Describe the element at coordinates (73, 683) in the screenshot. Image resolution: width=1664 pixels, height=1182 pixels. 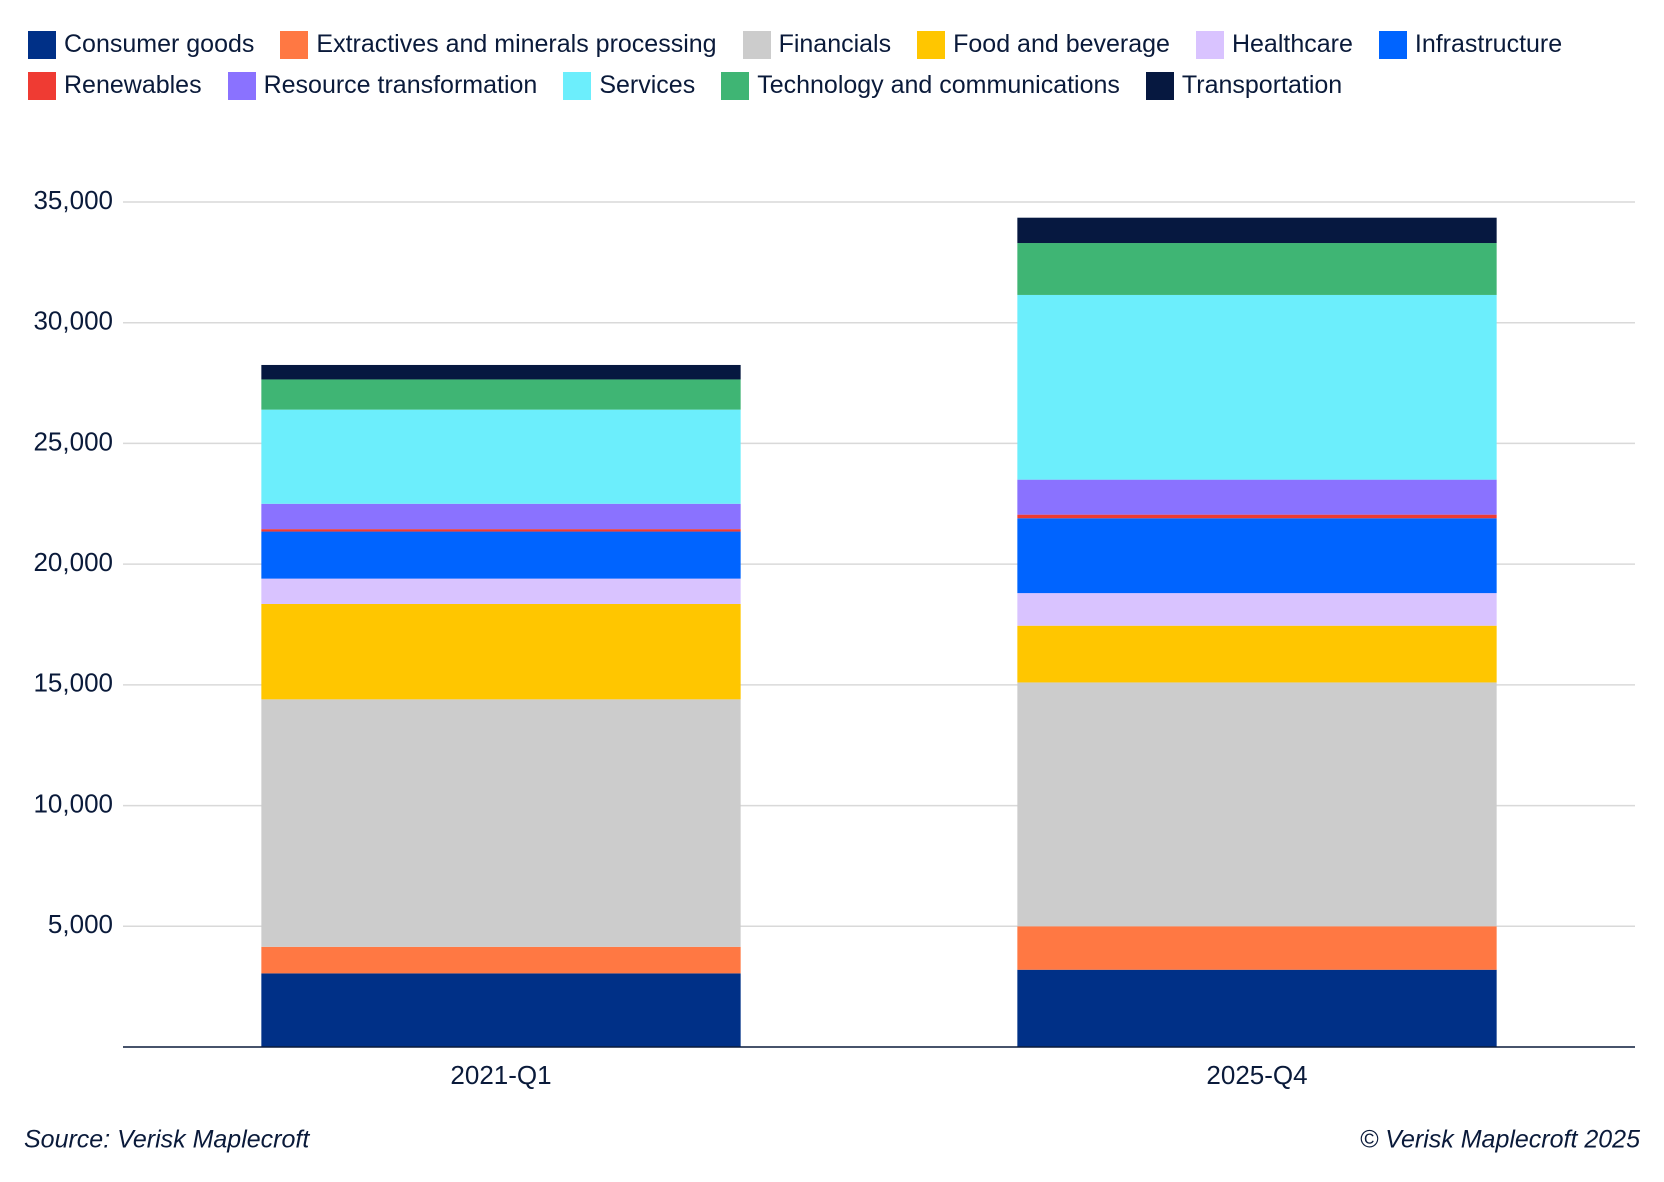
I see `y-tick-label: 15,000` at that location.